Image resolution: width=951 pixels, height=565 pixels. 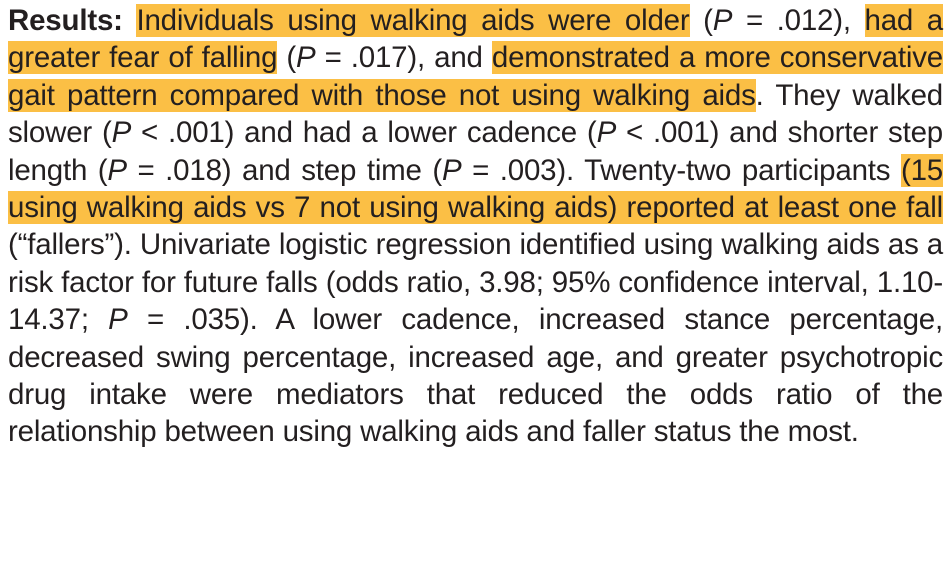 What do you see at coordinates (681, 170) in the screenshot?
I see `text-run: = .003). Twenty-two participants` at bounding box center [681, 170].